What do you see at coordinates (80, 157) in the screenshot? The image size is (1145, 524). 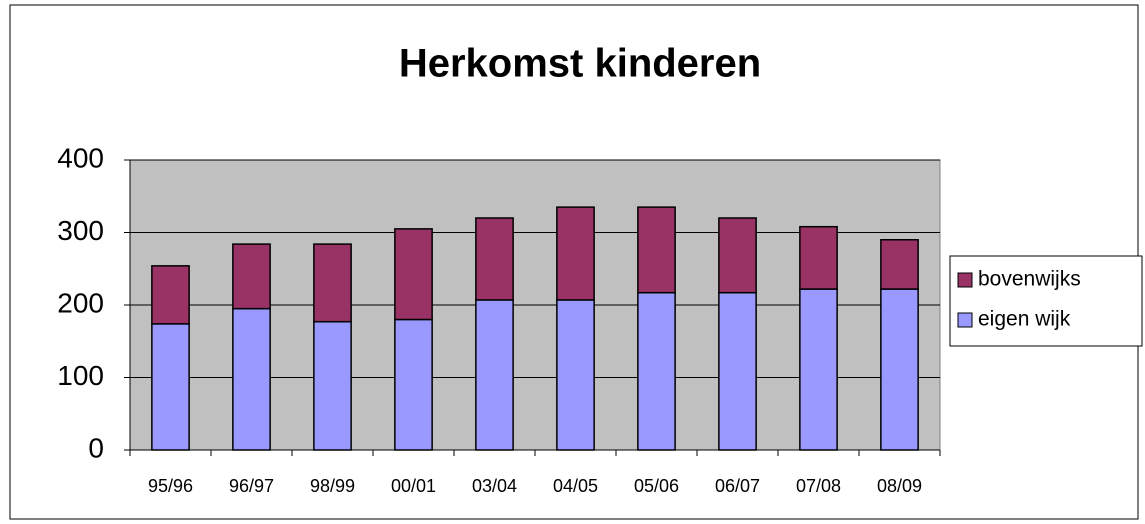 I see `y-tick-label: 400` at bounding box center [80, 157].